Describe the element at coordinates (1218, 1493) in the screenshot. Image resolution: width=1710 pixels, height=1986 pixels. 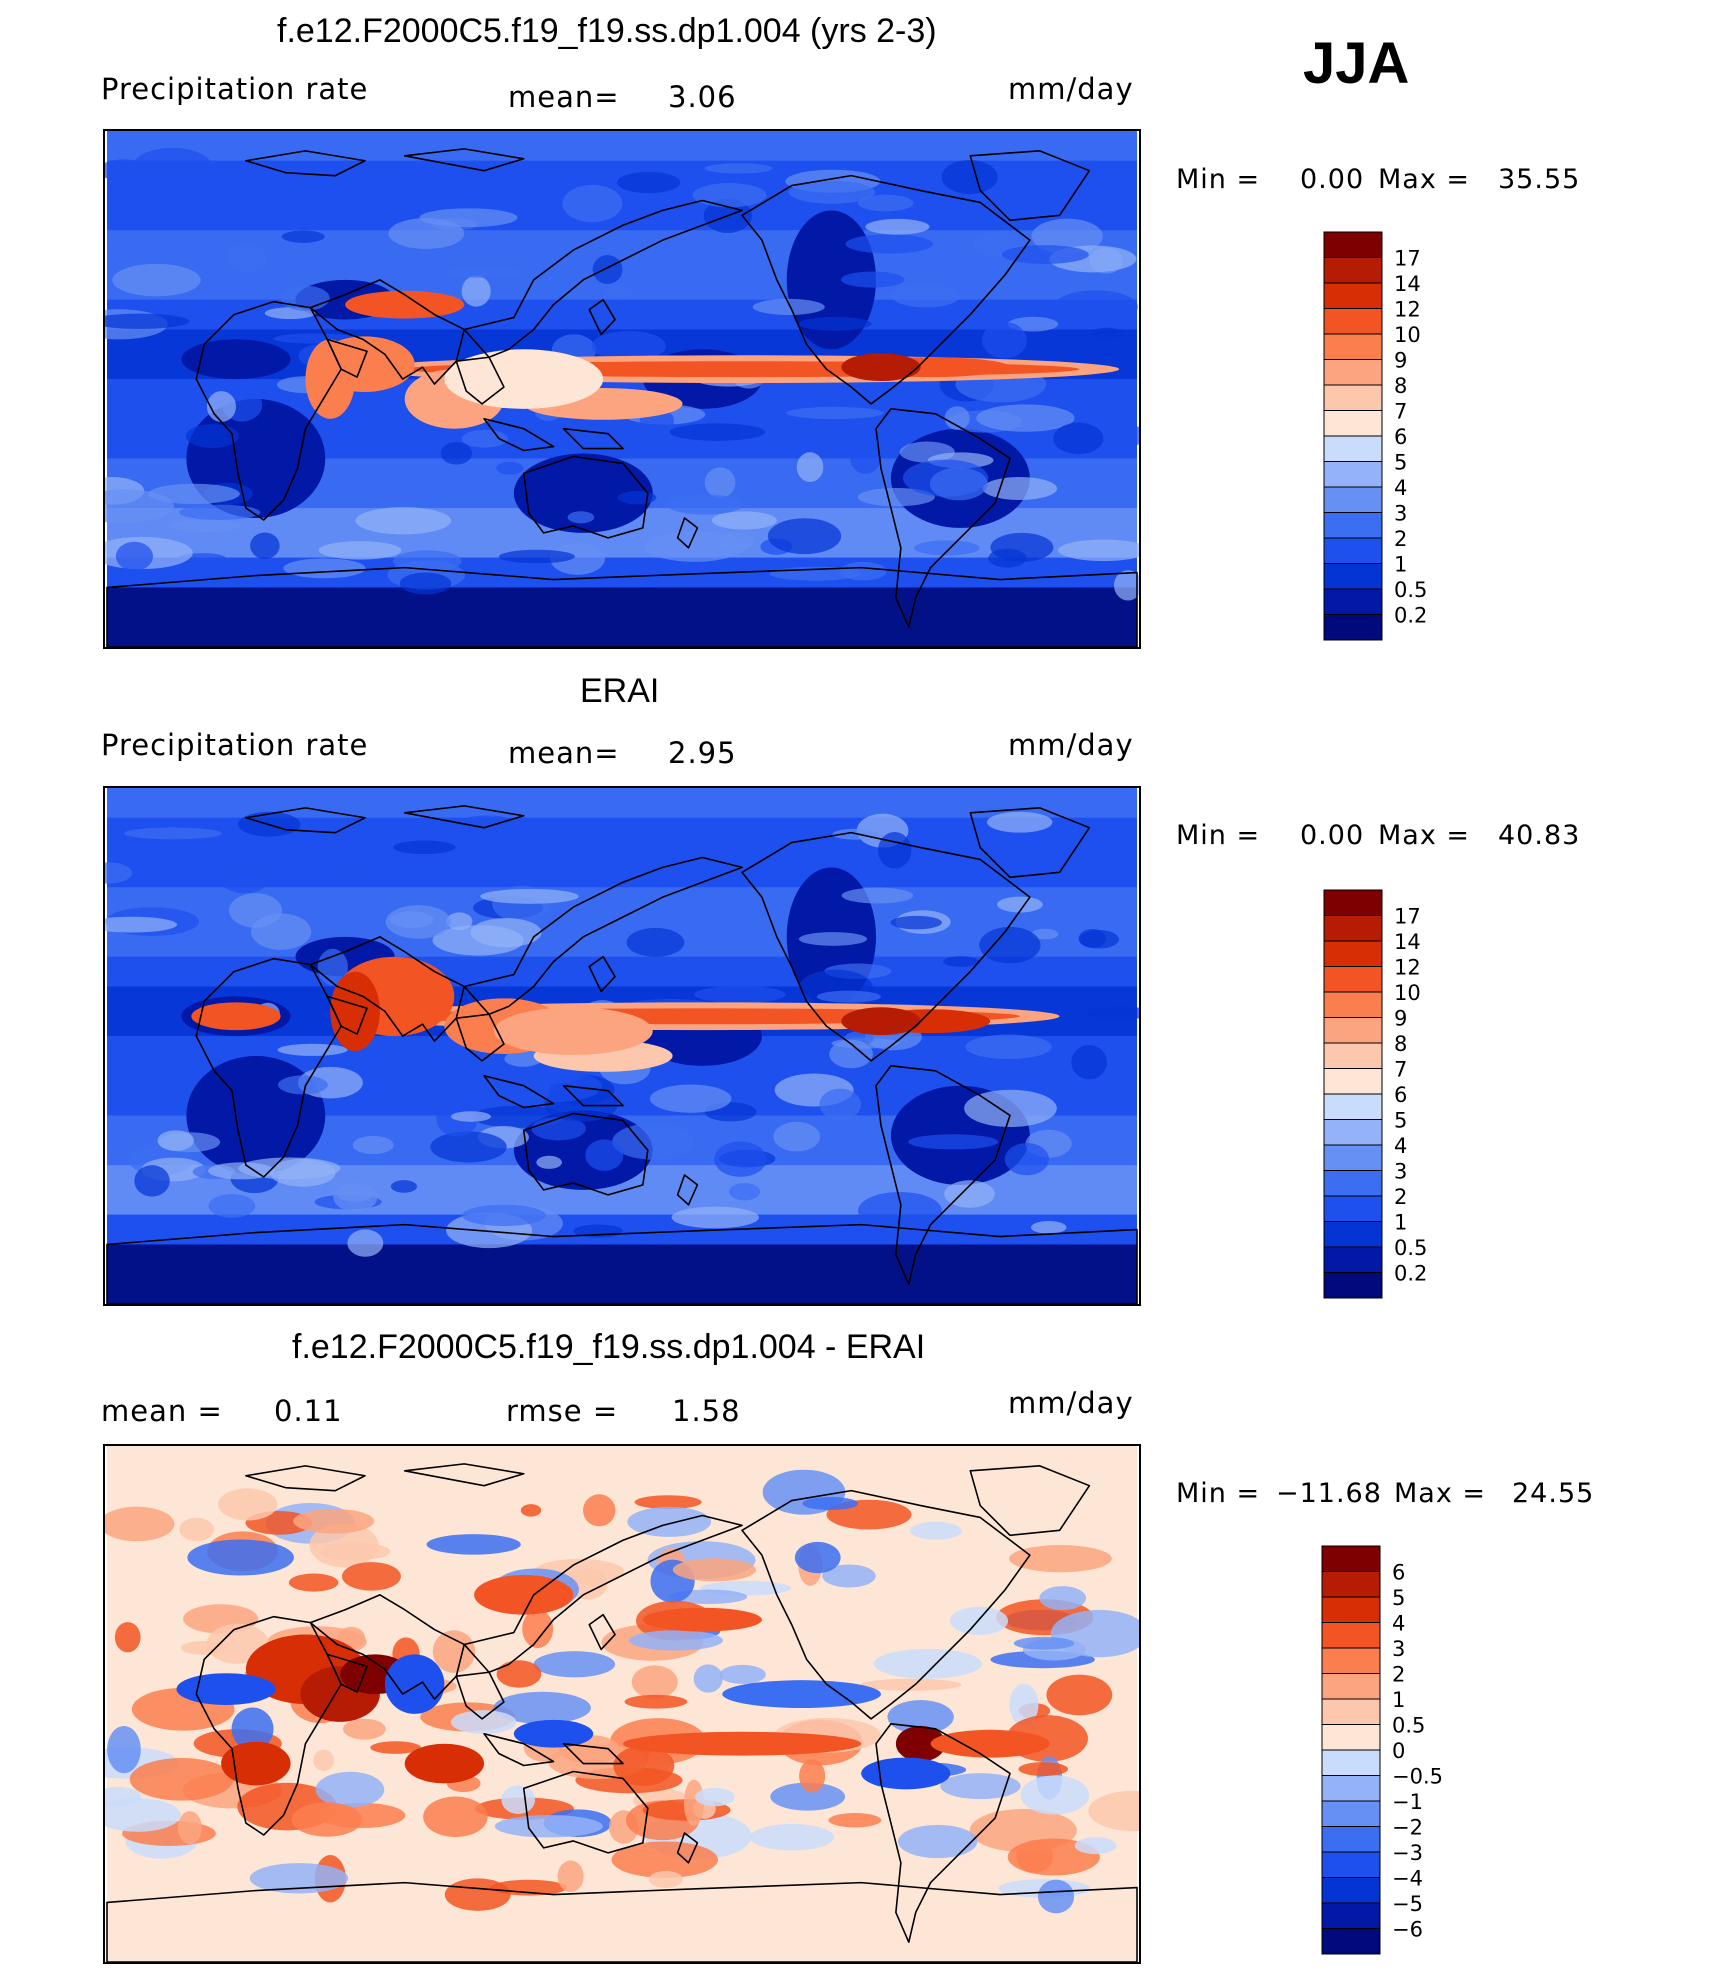
I see `panel-diff-min-label: Min =` at that location.